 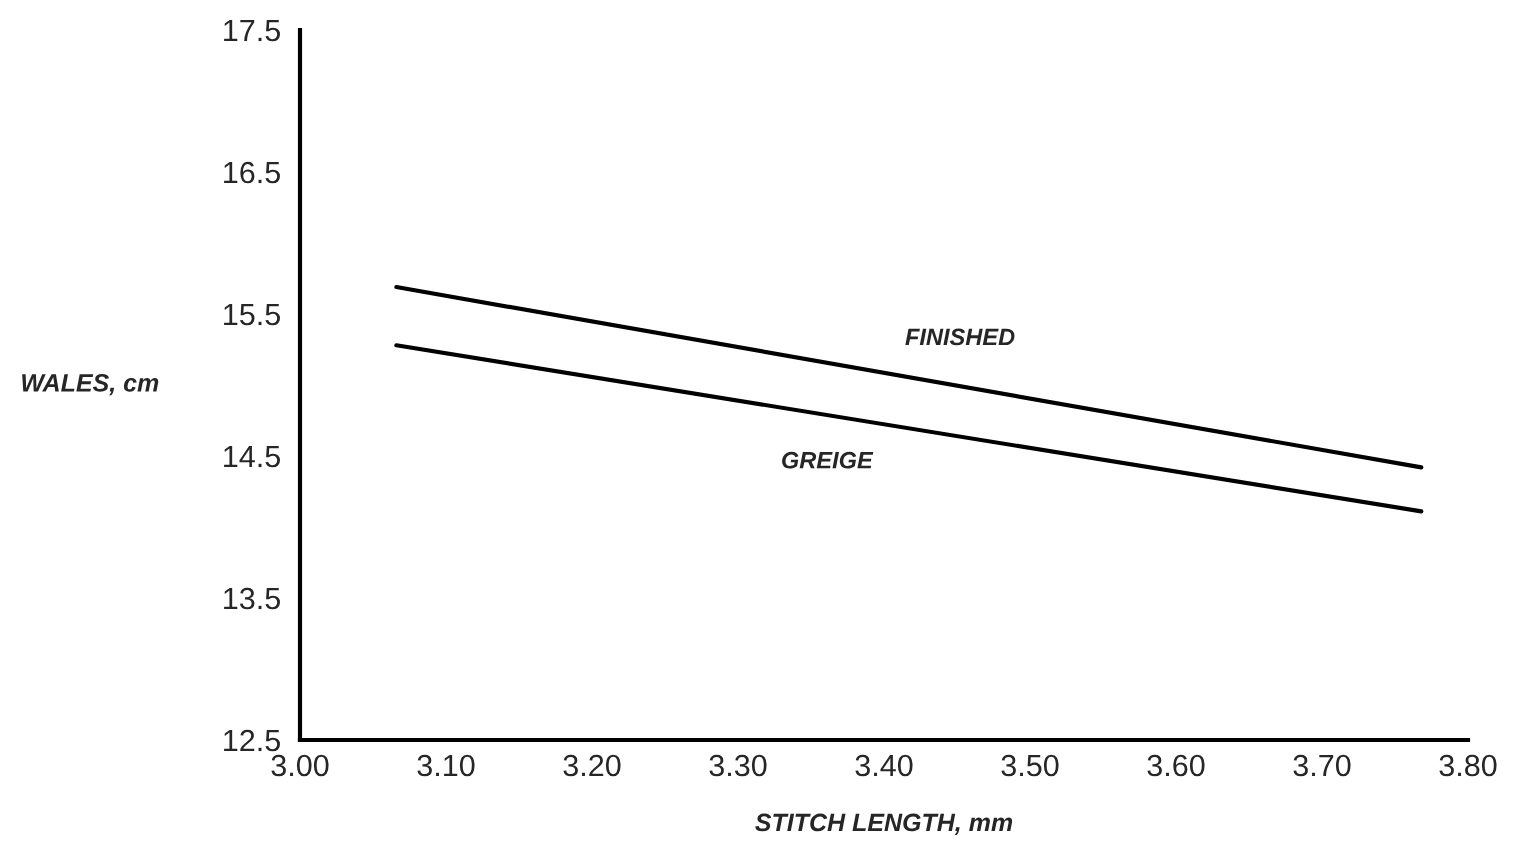 I want to click on series-label: FINISHED, so click(x=960, y=337).